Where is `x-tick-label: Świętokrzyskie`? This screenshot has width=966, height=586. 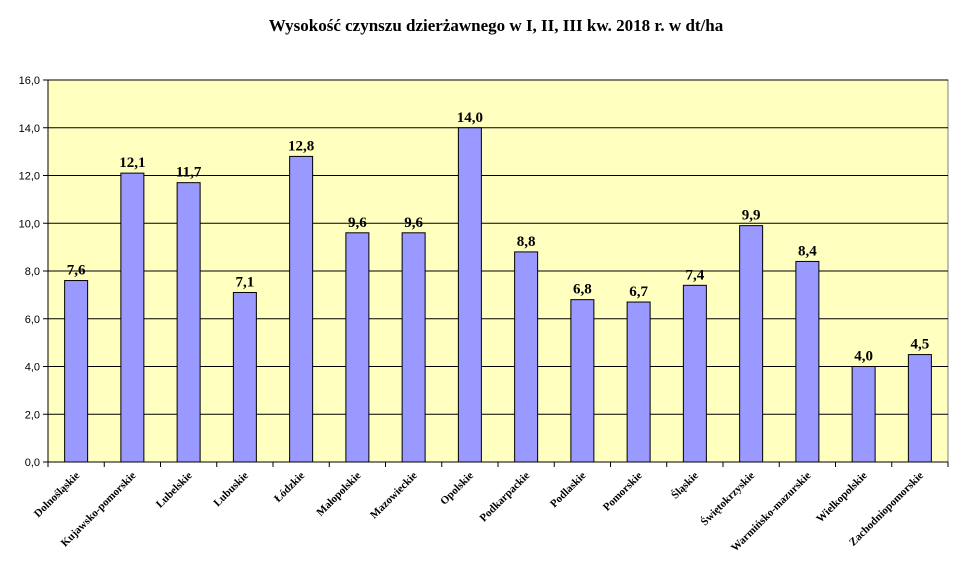
x-tick-label: Świętokrzyskie is located at coordinates (728, 499).